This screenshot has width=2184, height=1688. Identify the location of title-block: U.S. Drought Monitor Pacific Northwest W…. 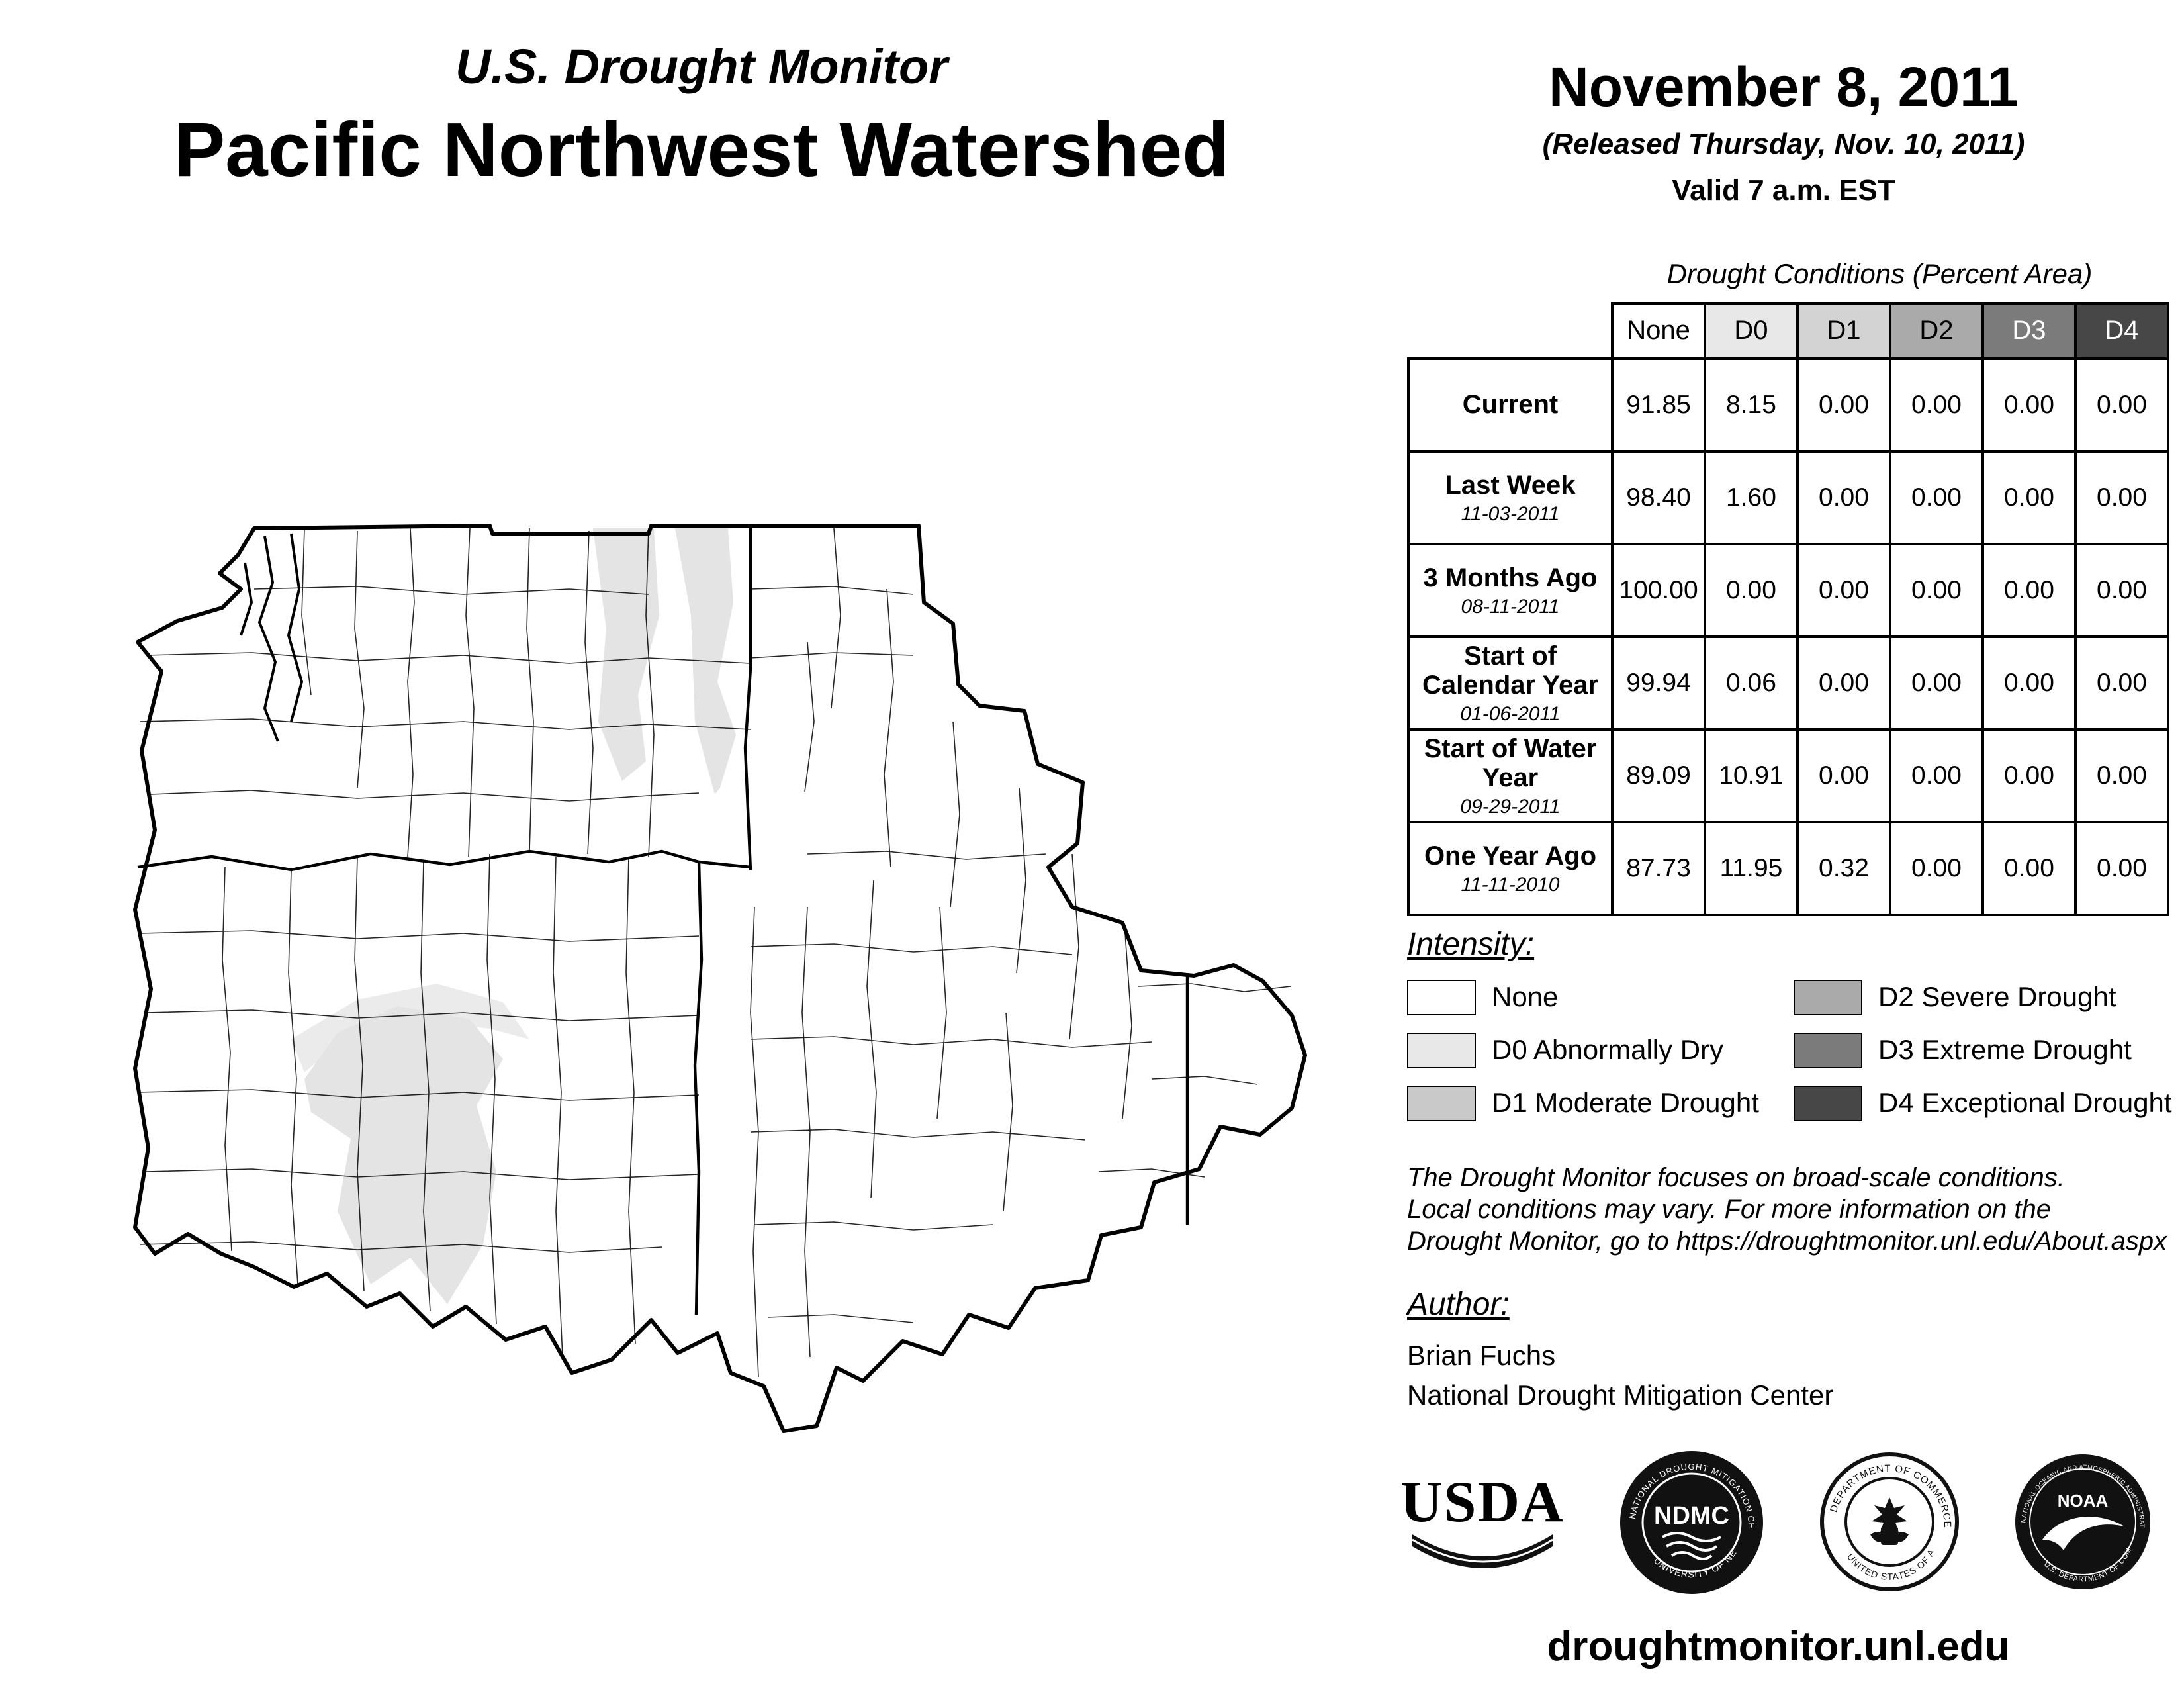
(701, 117).